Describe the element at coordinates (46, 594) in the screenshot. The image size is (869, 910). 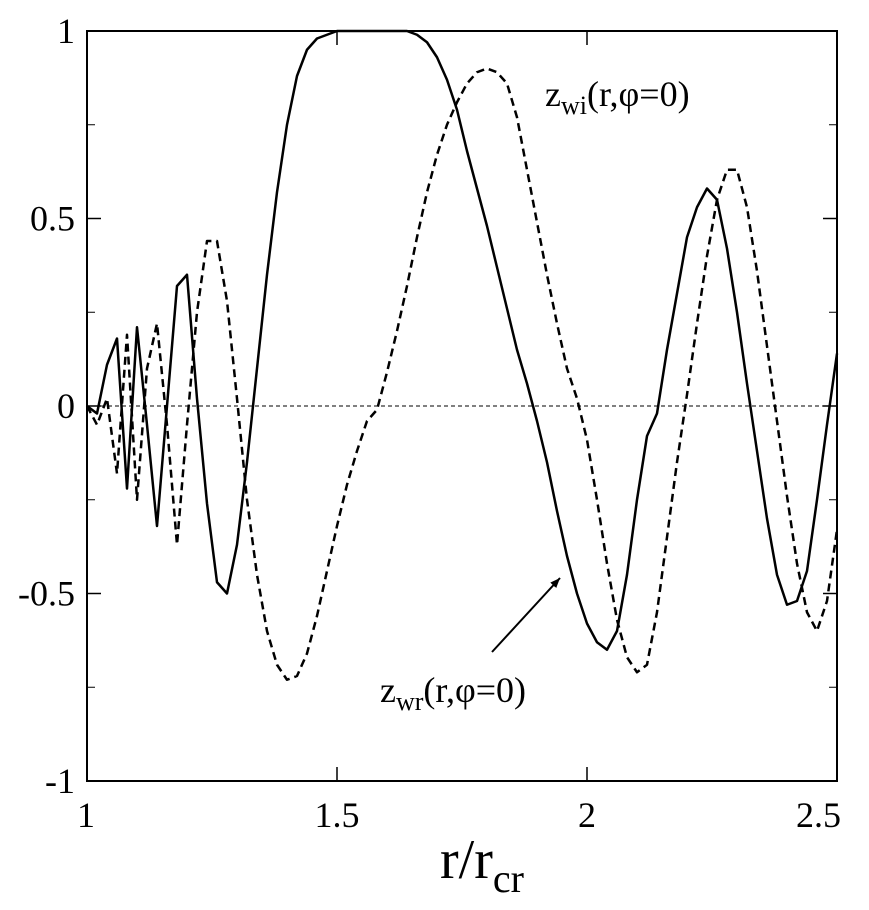
I see `y-tick-label: -0.5` at that location.